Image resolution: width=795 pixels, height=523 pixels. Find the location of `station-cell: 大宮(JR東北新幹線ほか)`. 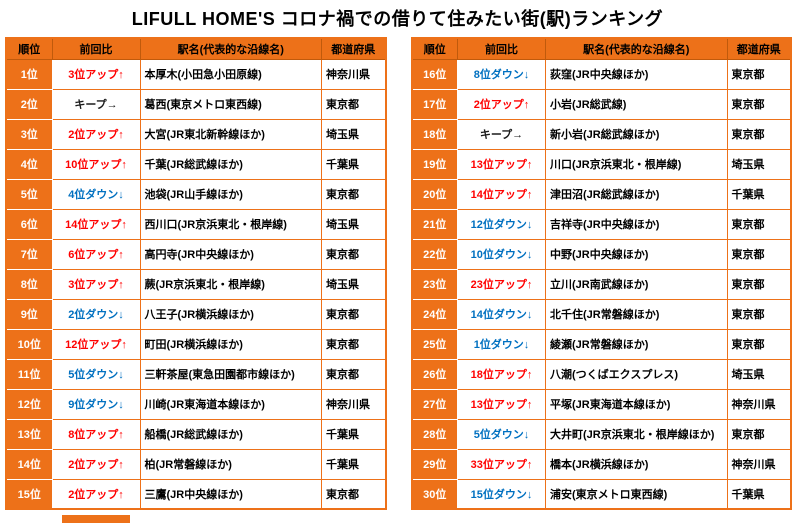

station-cell: 大宮(JR東北新幹線ほか) is located at coordinates (230, 134).